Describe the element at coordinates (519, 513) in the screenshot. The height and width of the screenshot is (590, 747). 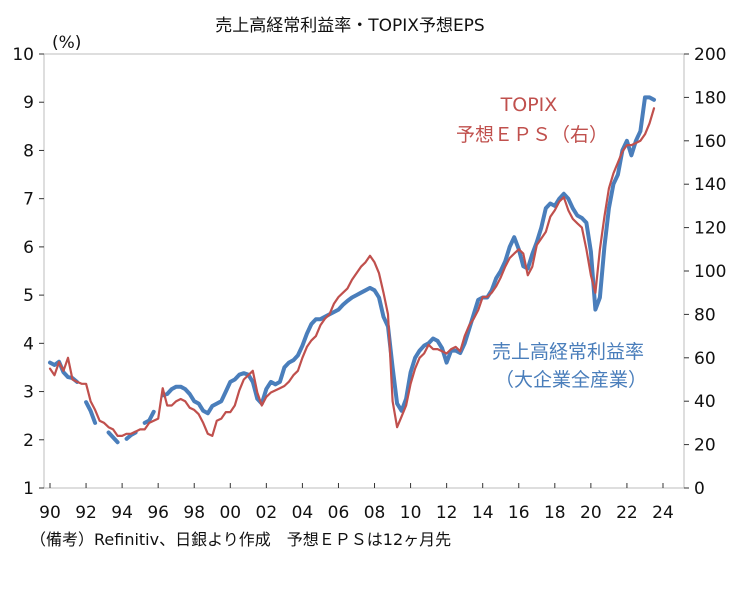
I see `x-tick-label: 16` at that location.